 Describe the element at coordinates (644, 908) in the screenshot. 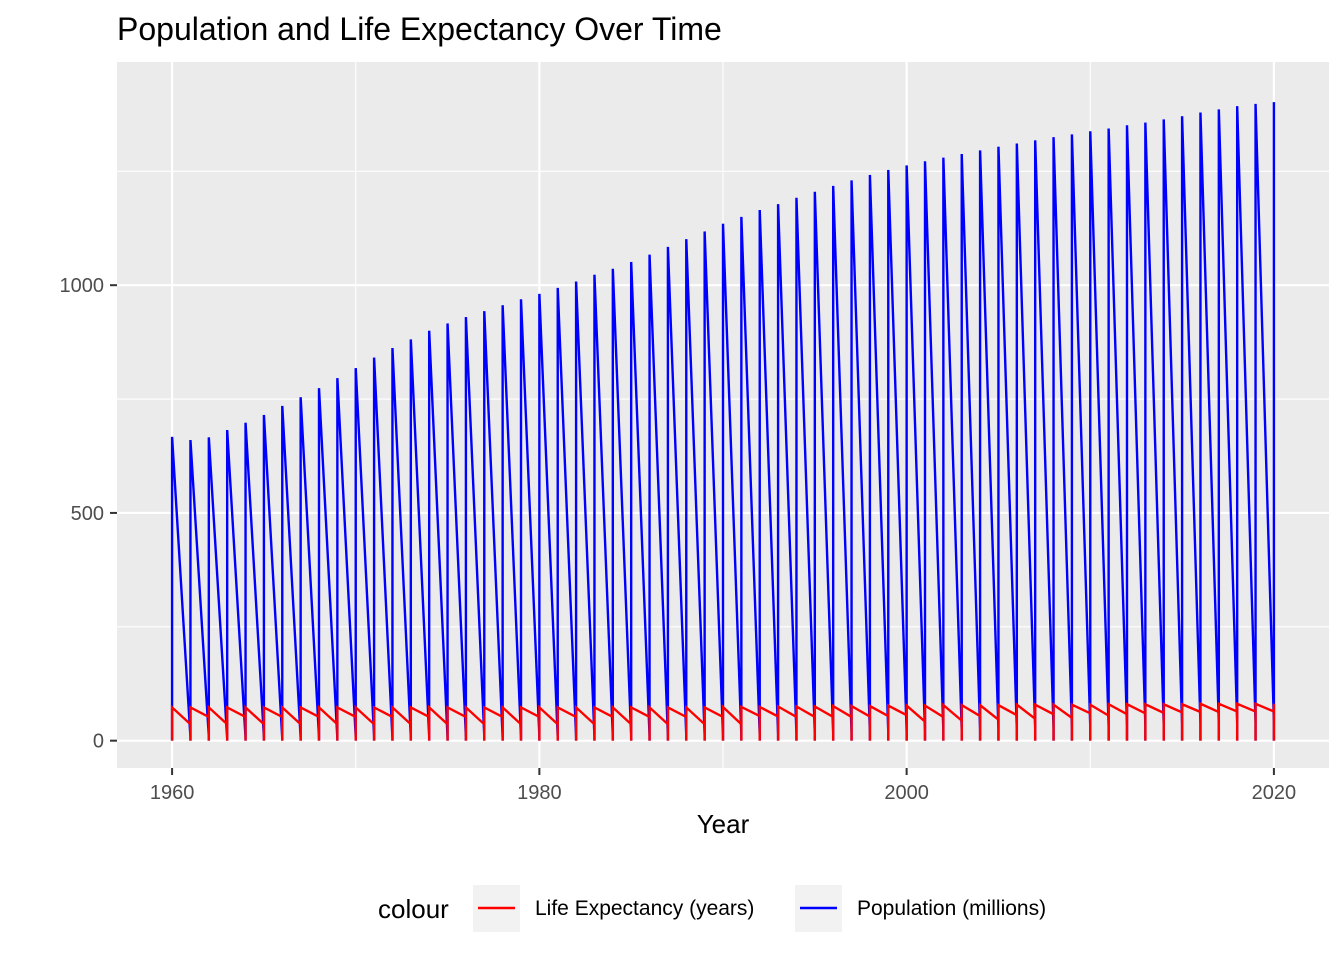

I see `legend-label-life-expectancy: Life Expectancy (years)` at that location.